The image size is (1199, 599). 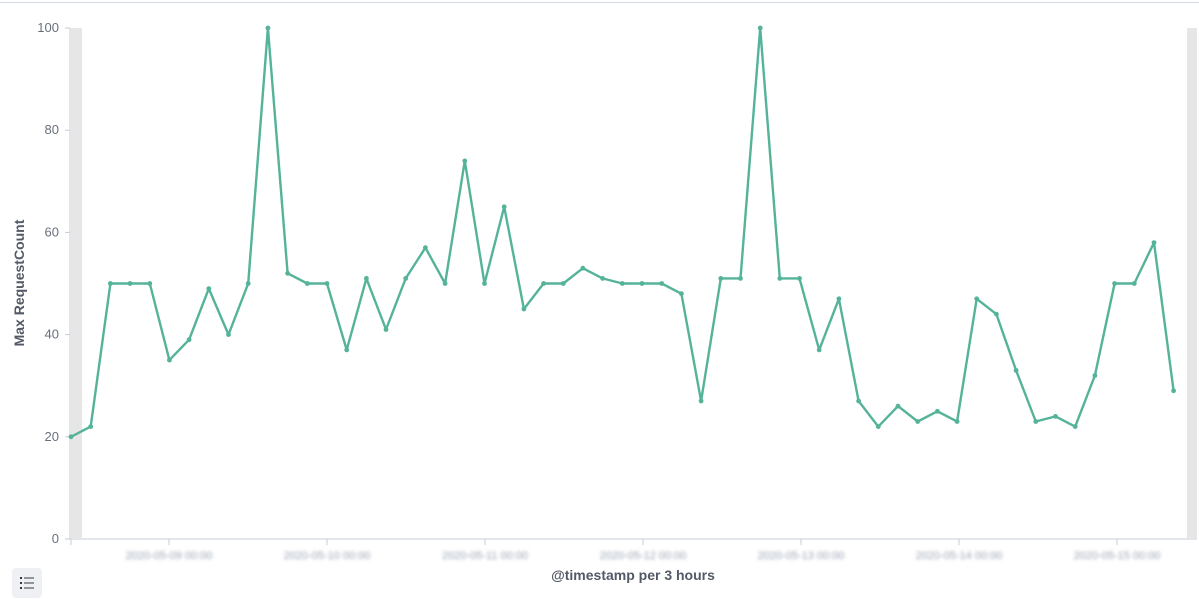 I want to click on list-icon, so click(x=27, y=583).